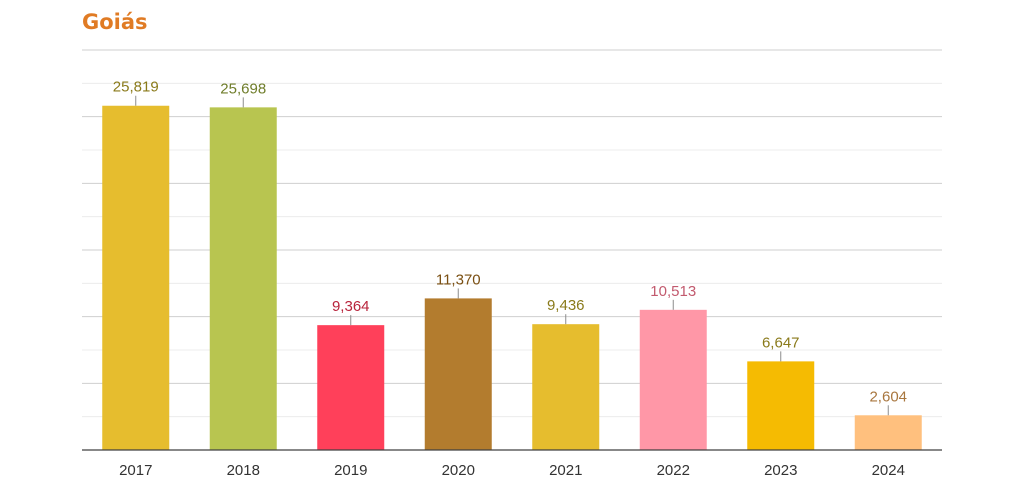  What do you see at coordinates (115, 22) in the screenshot?
I see `chart-title: Goiás` at bounding box center [115, 22].